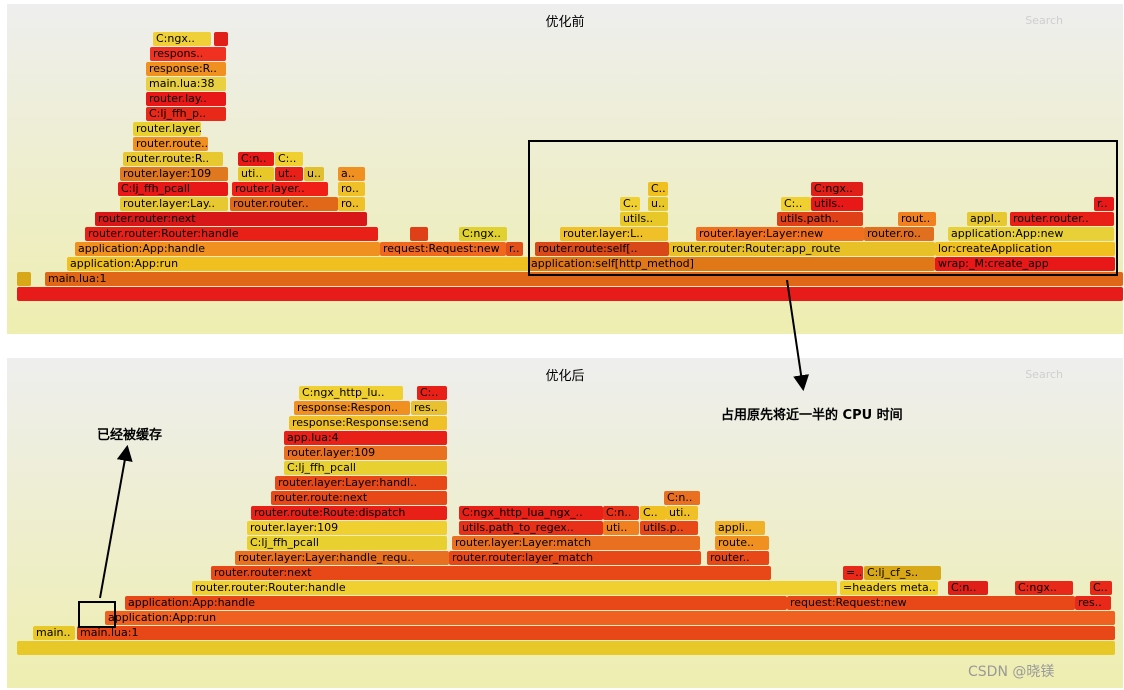 This screenshot has height=690, width=1124. Describe the element at coordinates (349, 513) in the screenshot. I see `flame-frame: router.route:Route:dispatch` at that location.